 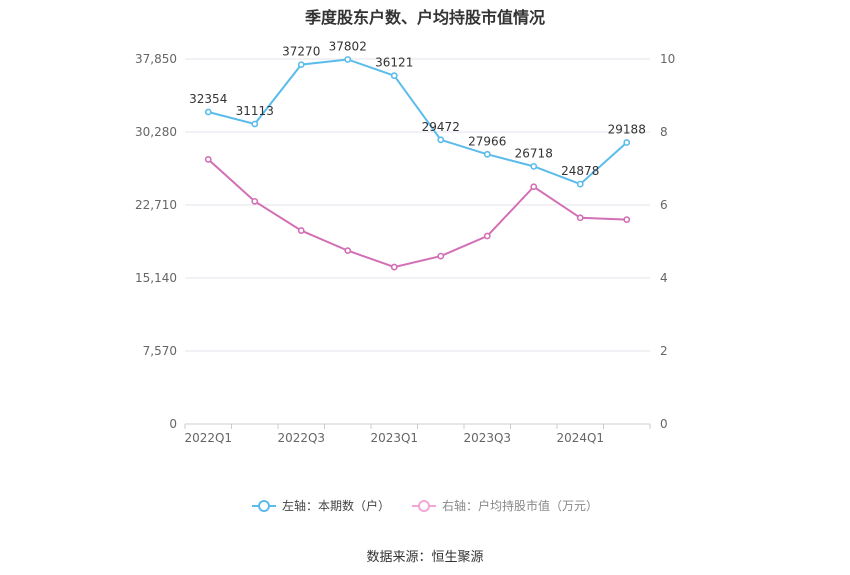 I want to click on data-source: 数据来源：恒生聚源, so click(x=425, y=557).